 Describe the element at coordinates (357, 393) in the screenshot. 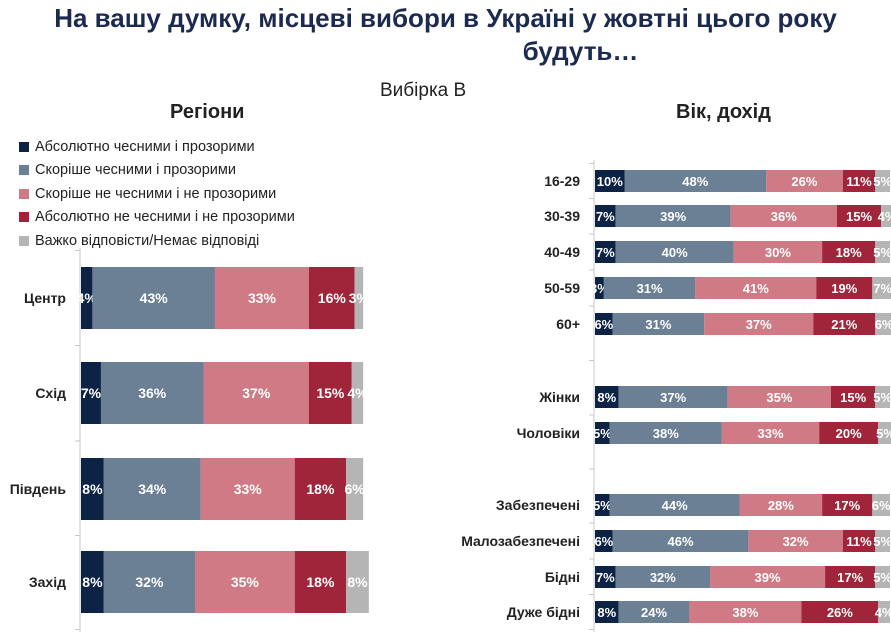

I see `data-label: 4%` at that location.